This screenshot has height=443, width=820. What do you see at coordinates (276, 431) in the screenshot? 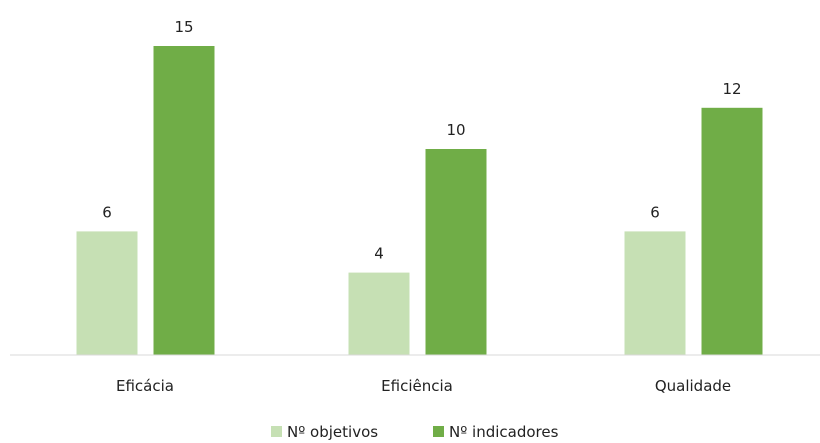
I see `legend-swatch-objetivos` at bounding box center [276, 431].